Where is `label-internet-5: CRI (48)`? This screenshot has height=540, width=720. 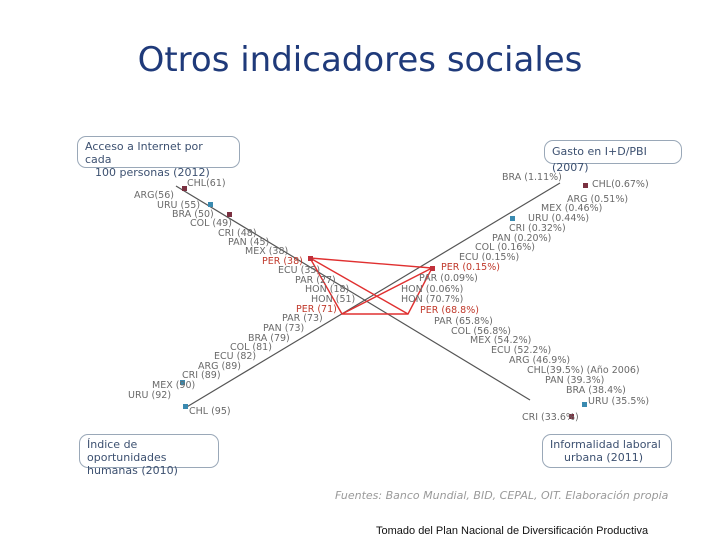
label-internet-5: CRI (48) is located at coordinates (237, 233).